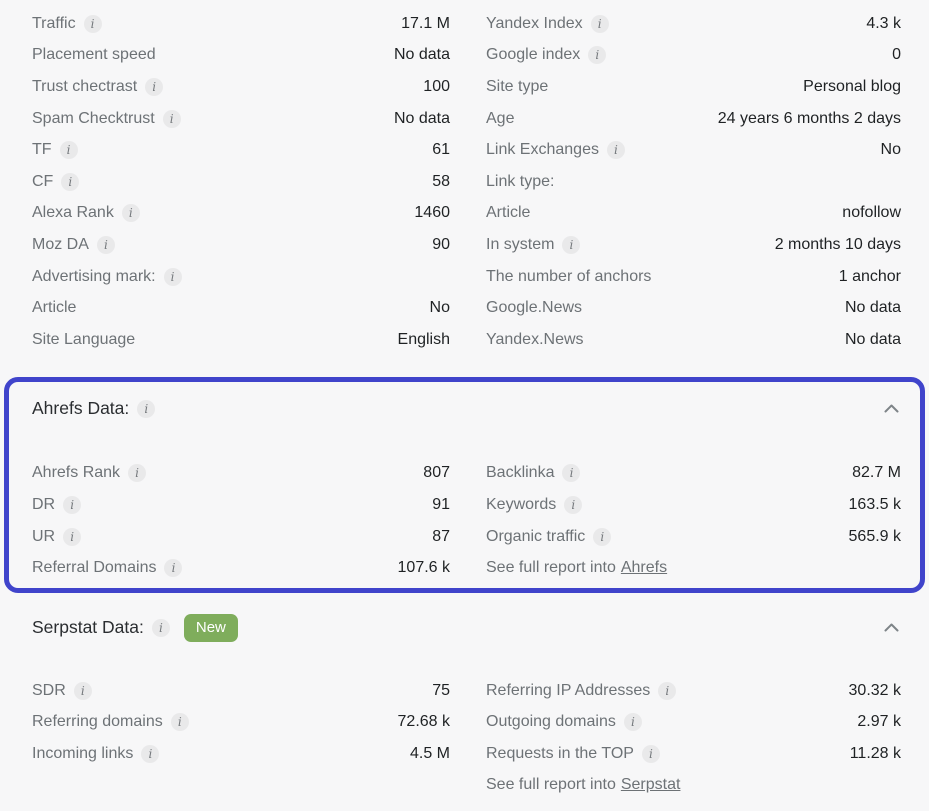 This screenshot has width=929, height=811. Describe the element at coordinates (693, 308) in the screenshot. I see `metric-row-google-news: Google.News No data` at that location.